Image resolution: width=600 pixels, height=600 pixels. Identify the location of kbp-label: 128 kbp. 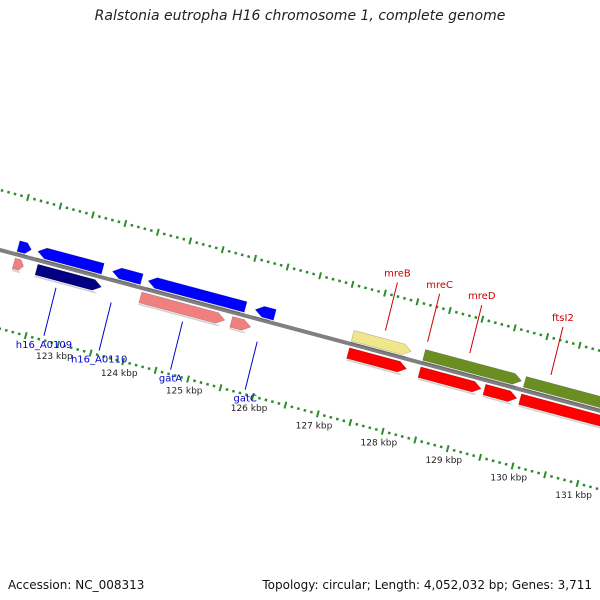
(379, 444).